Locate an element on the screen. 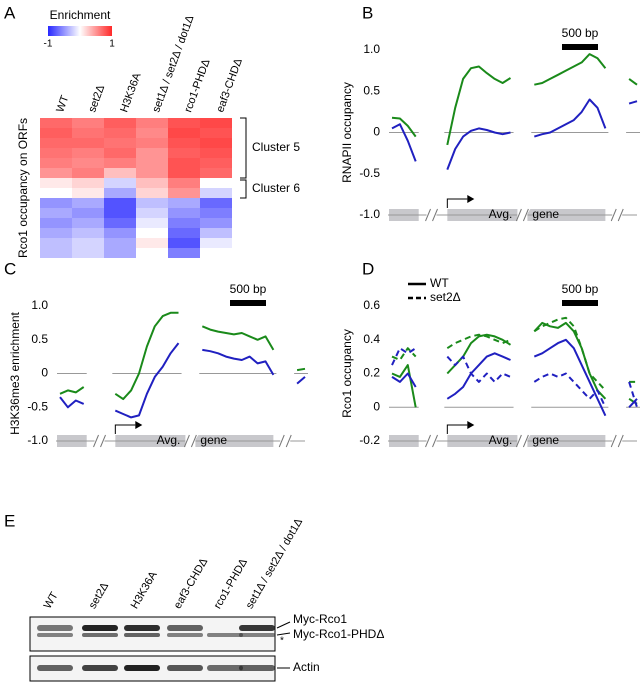 The width and height of the screenshot is (644, 683). legend-label: set2Δ is located at coordinates (445, 297).